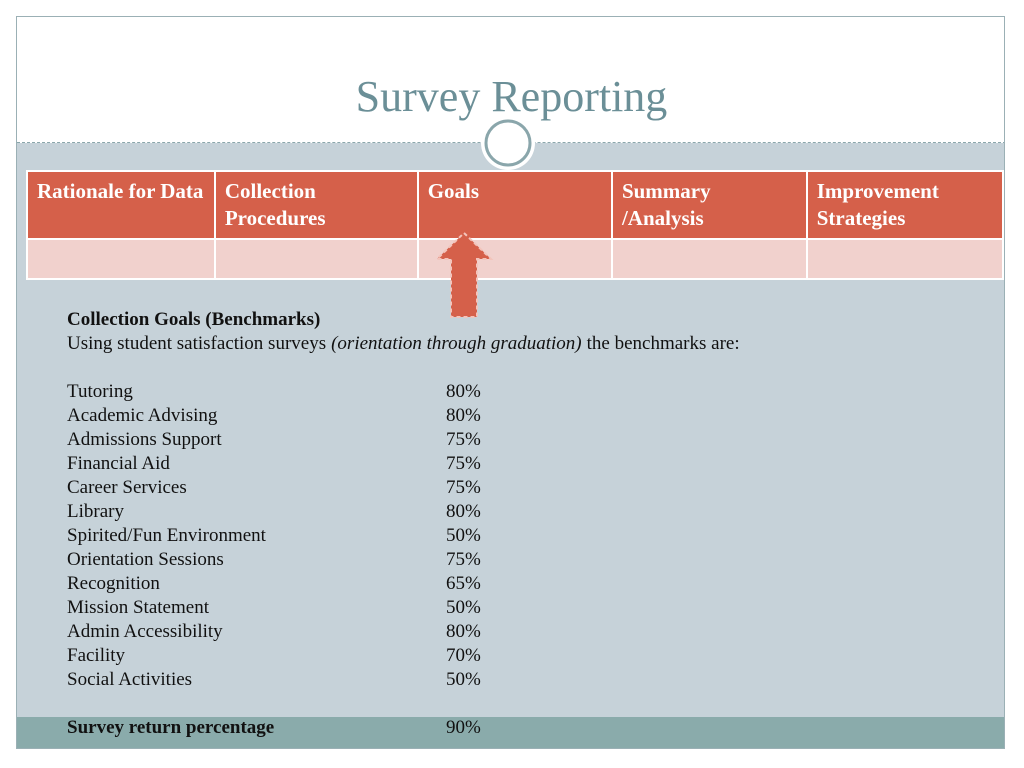 This screenshot has height=768, width=1024. Describe the element at coordinates (463, 583) in the screenshot. I see `benchmark-value: 65%` at that location.